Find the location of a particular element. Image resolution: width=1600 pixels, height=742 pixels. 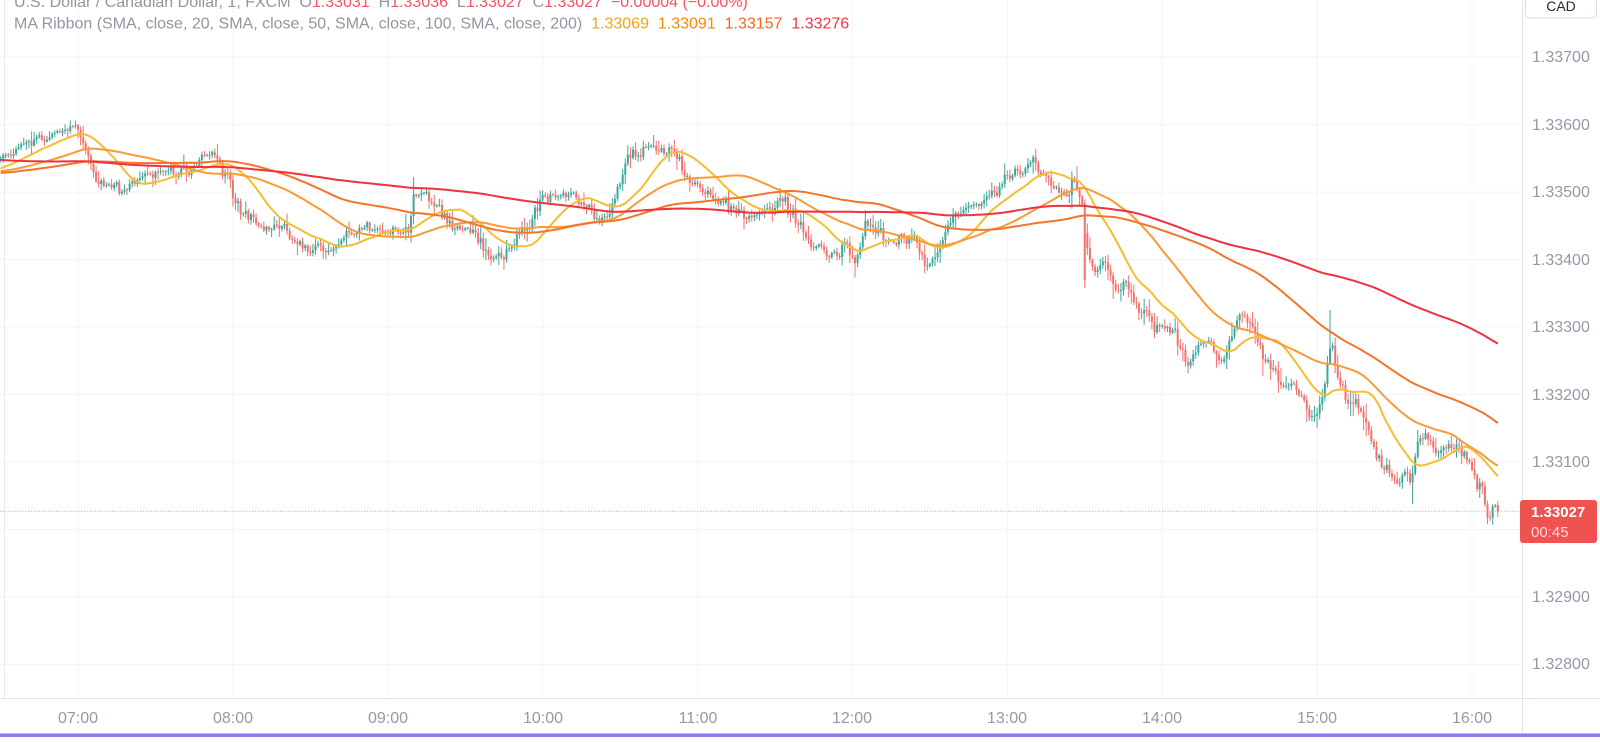

svg-text: 1.33500 is located at coordinates (1561, 192).